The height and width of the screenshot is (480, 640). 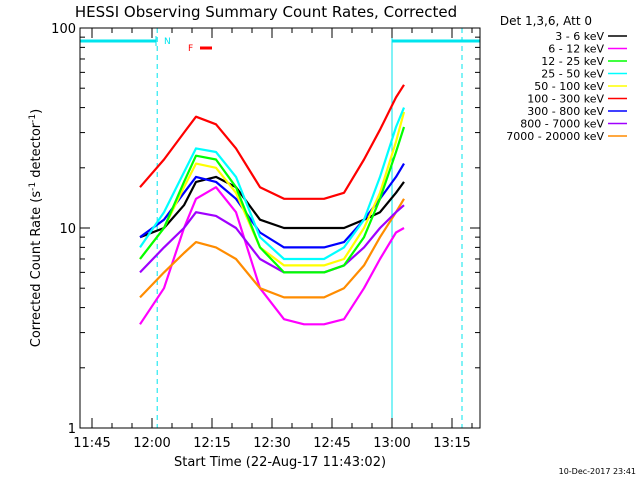 What do you see at coordinates (91, 443) in the screenshot?
I see `x-tick-label: 11:45` at bounding box center [91, 443].